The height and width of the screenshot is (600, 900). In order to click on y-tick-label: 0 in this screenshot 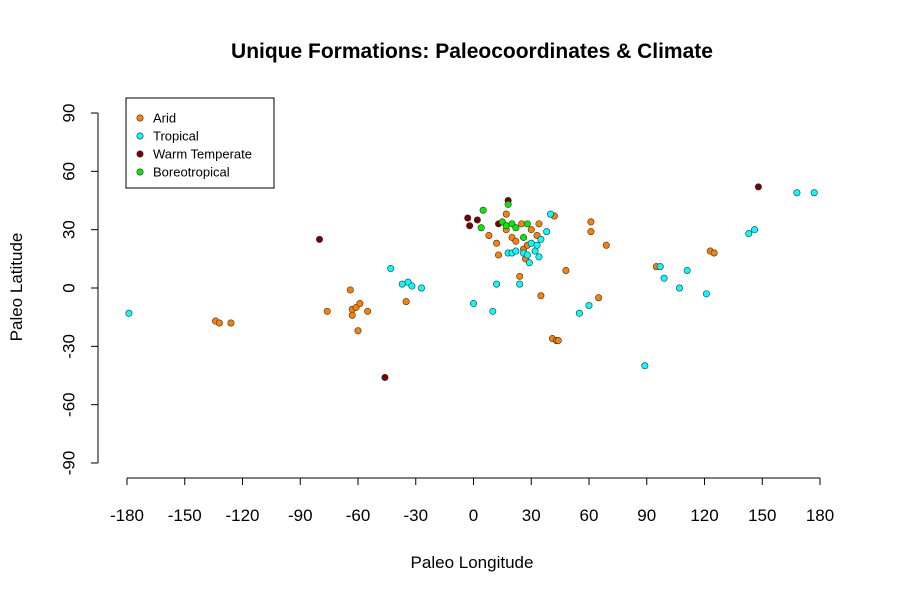, I will do `click(68, 287)`.